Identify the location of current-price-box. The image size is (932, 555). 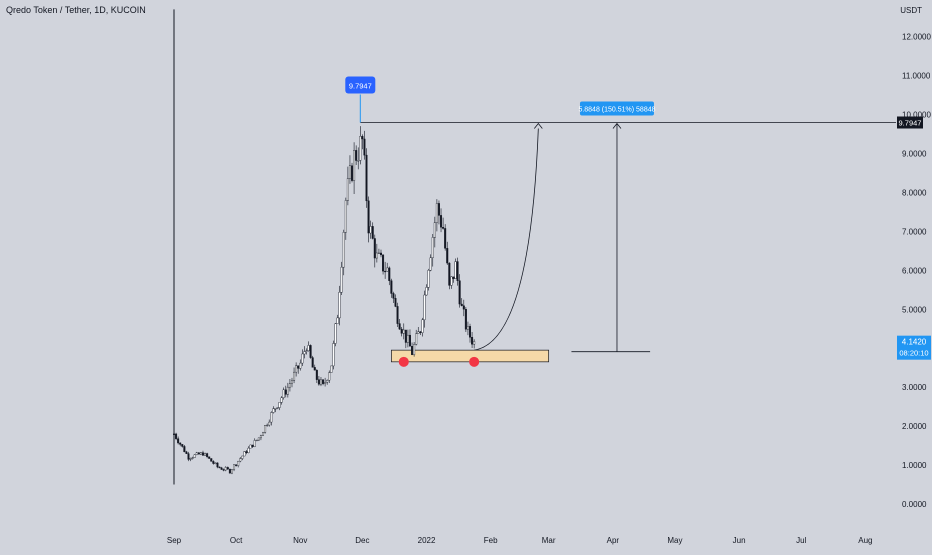
(914, 347).